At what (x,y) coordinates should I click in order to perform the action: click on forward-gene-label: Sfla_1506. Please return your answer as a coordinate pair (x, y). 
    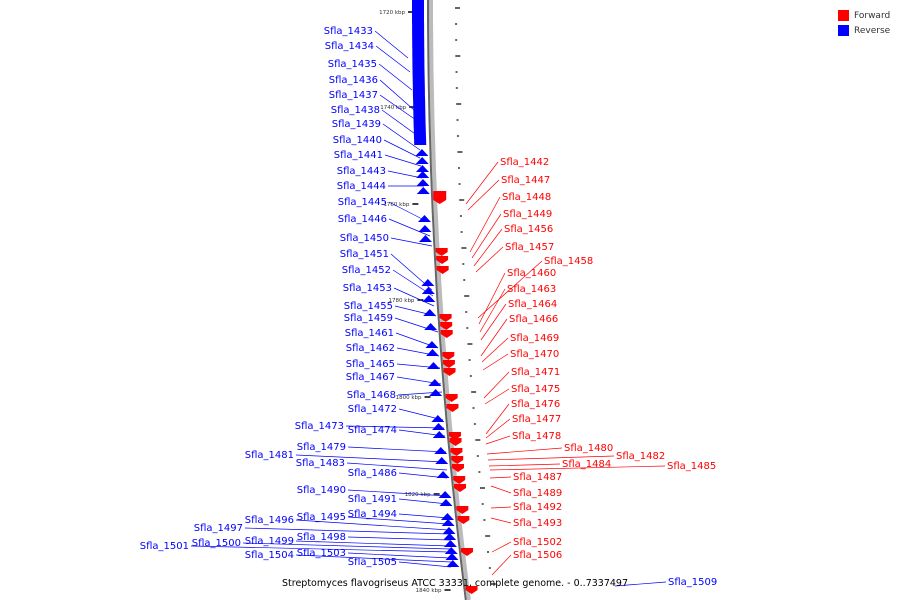
    Looking at the image, I should click on (537, 555).